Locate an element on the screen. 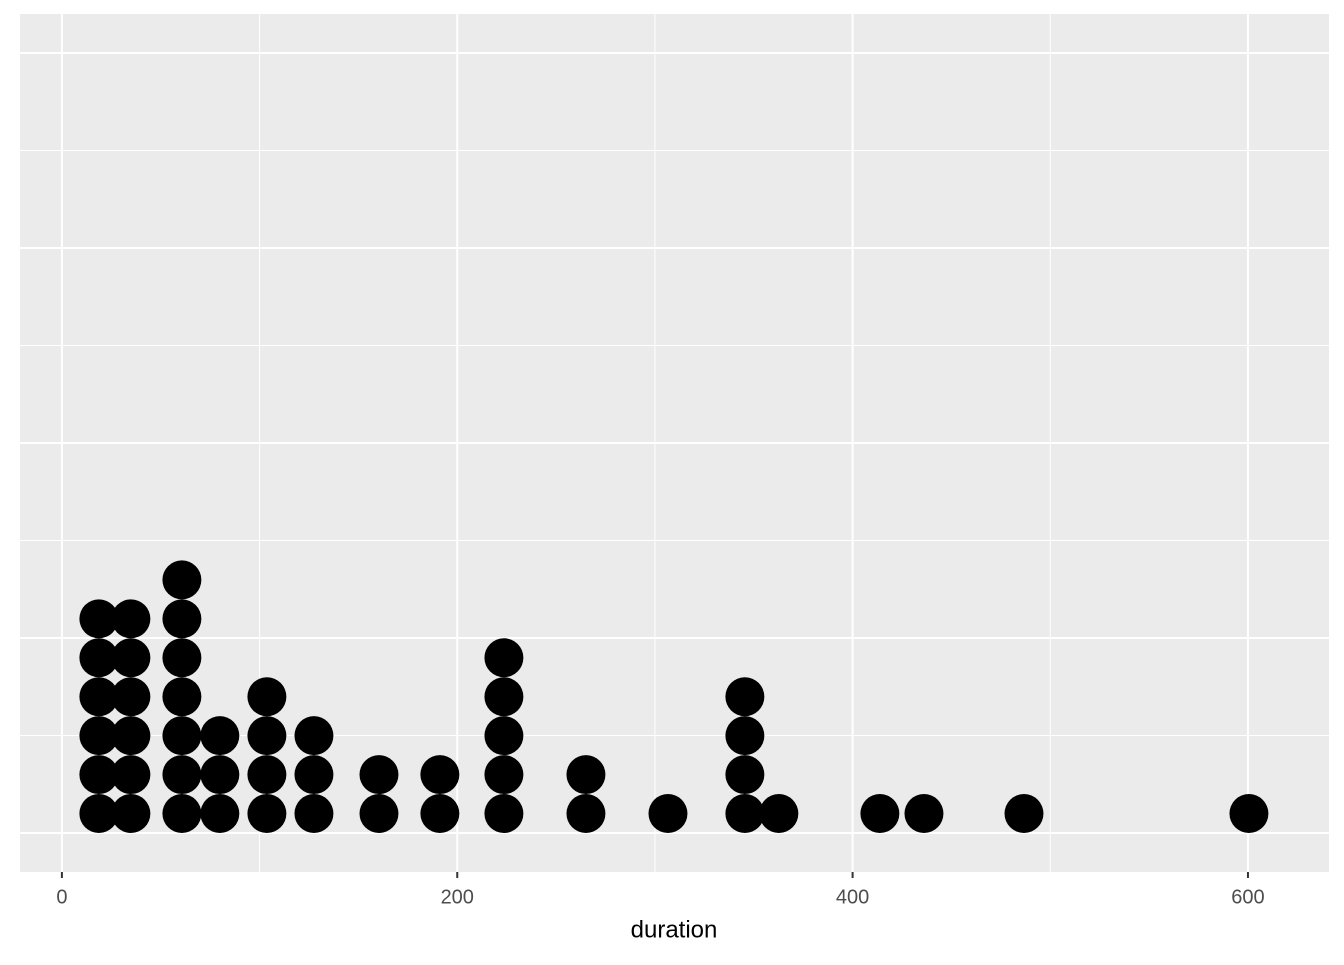  x-tick-label: 400 is located at coordinates (852, 897).